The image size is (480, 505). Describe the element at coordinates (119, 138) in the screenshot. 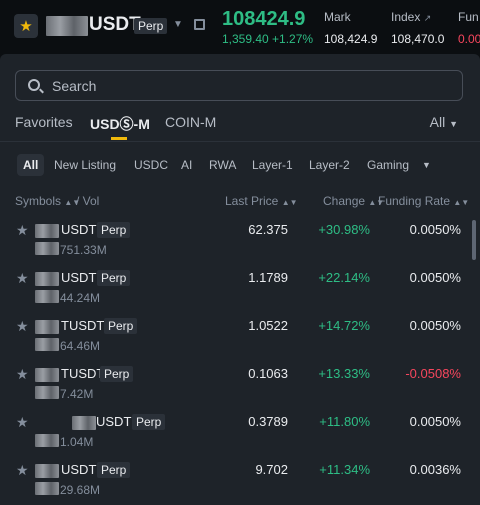

I see `active-tab-indicator` at that location.